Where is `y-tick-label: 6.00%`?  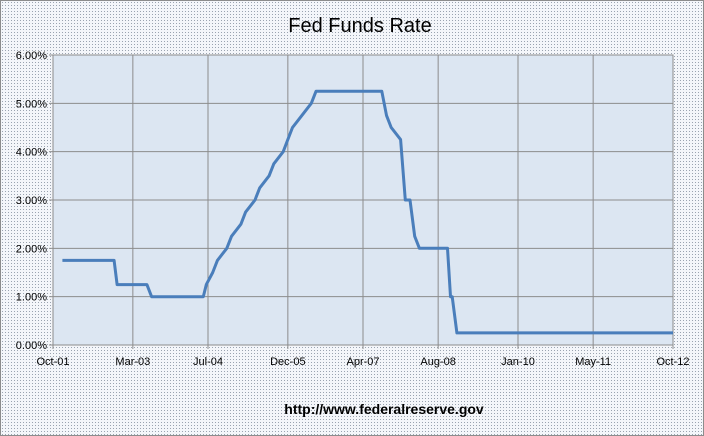
y-tick-label: 6.00% is located at coordinates (31, 56).